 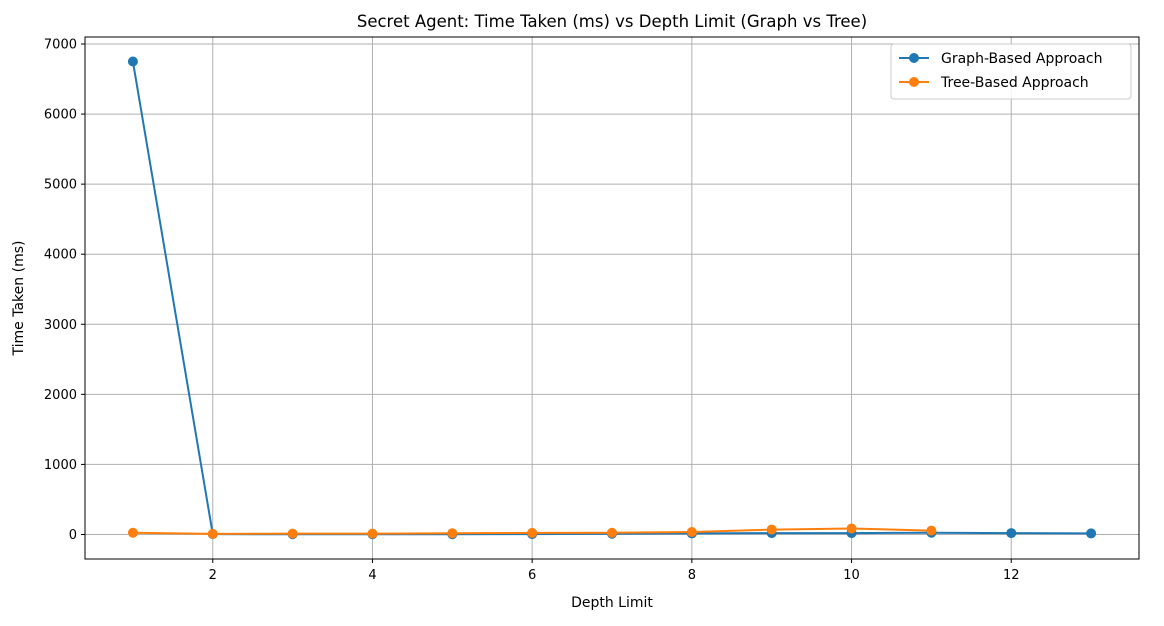 I want to click on legend-label: Graph-Based Approach, so click(x=1021, y=59).